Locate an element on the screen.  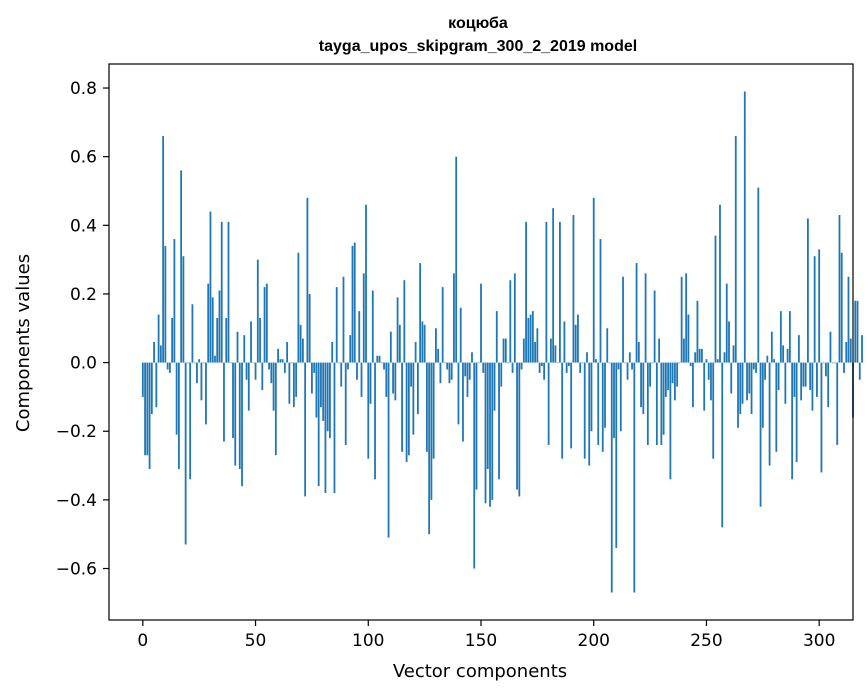
y-tick-label: −0.6 is located at coordinates (76, 570).